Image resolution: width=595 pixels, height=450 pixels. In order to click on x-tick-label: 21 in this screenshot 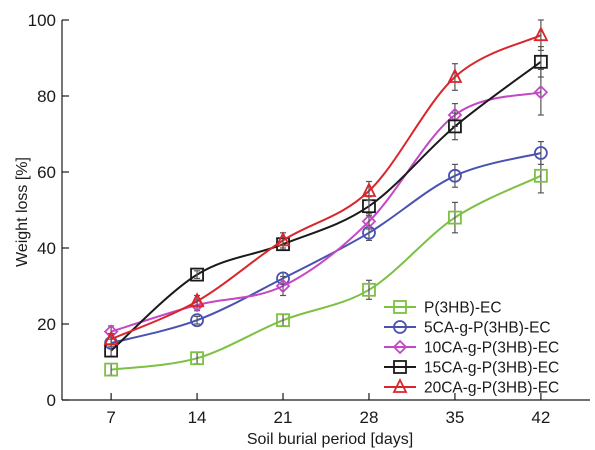, I will do `click(283, 417)`.